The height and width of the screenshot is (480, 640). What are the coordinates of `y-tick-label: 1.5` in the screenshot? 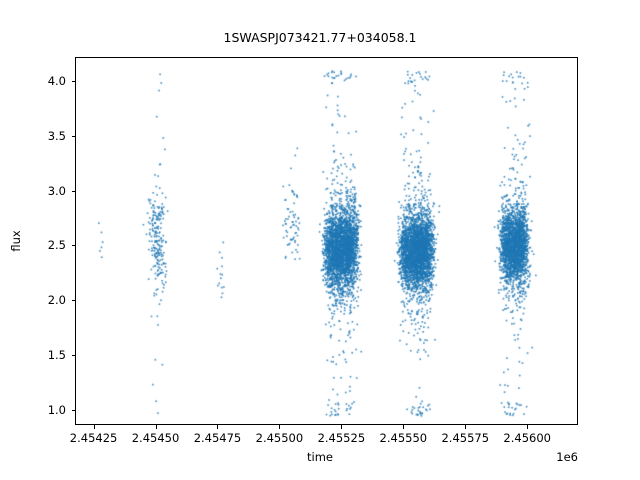 It's located at (56, 354).